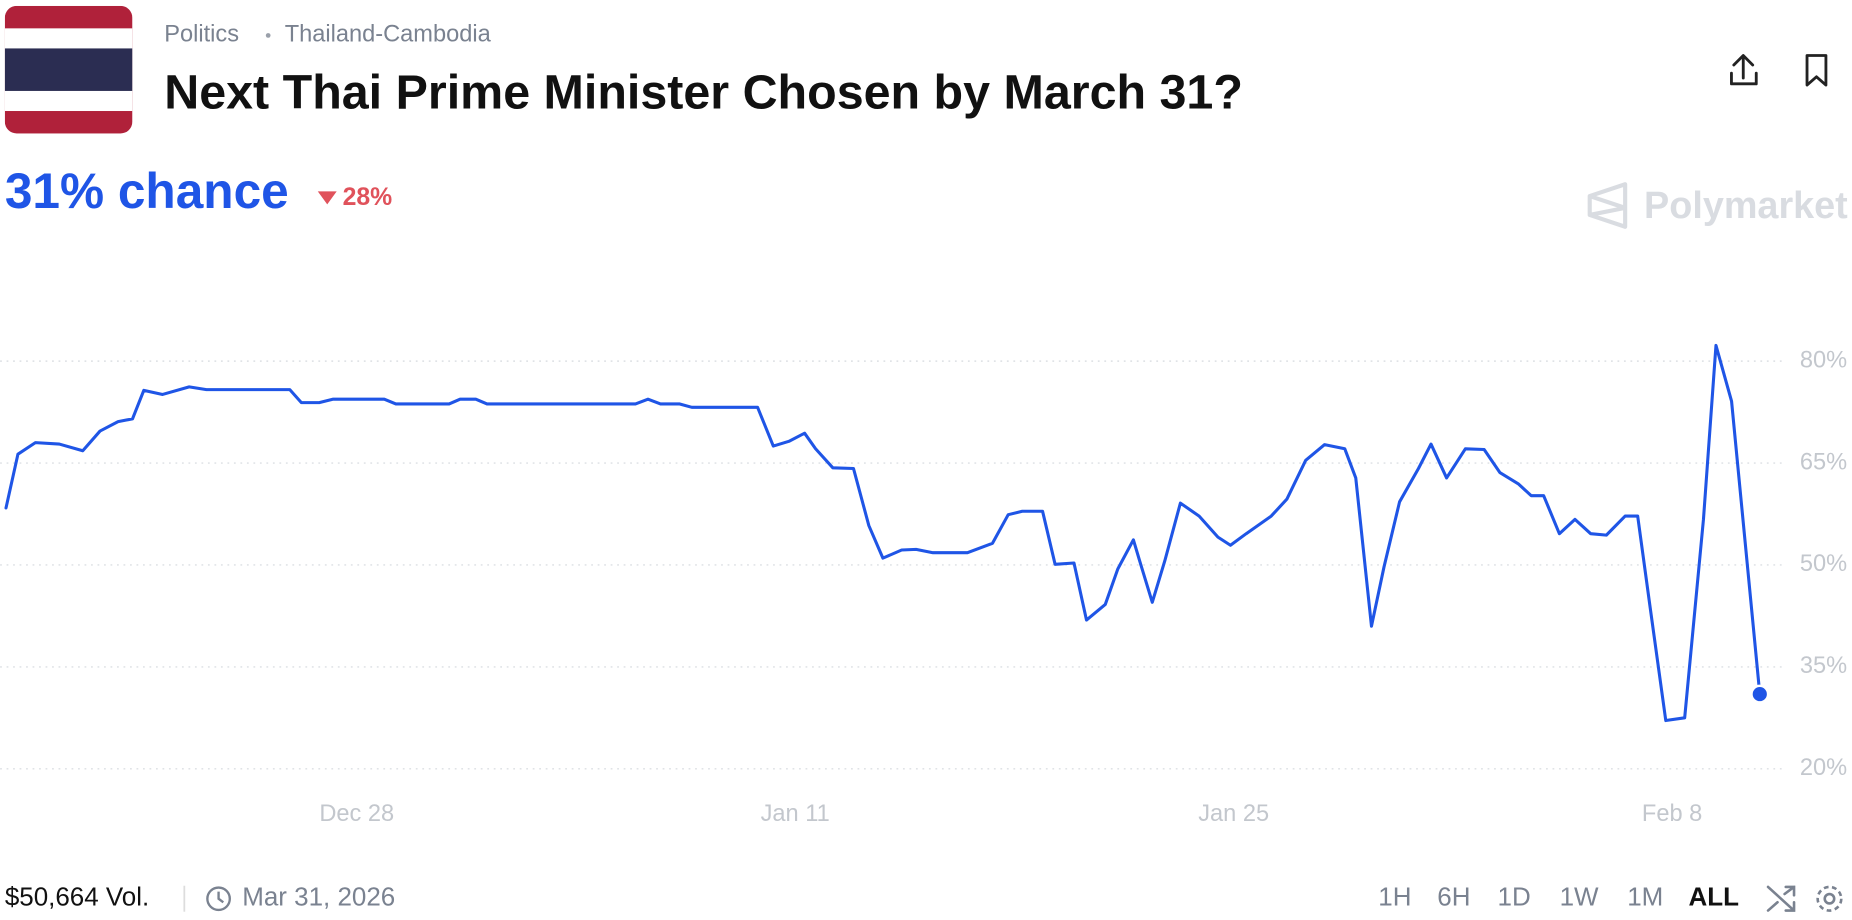 This screenshot has height=920, width=1852. I want to click on brand-logo, so click(1607, 205).